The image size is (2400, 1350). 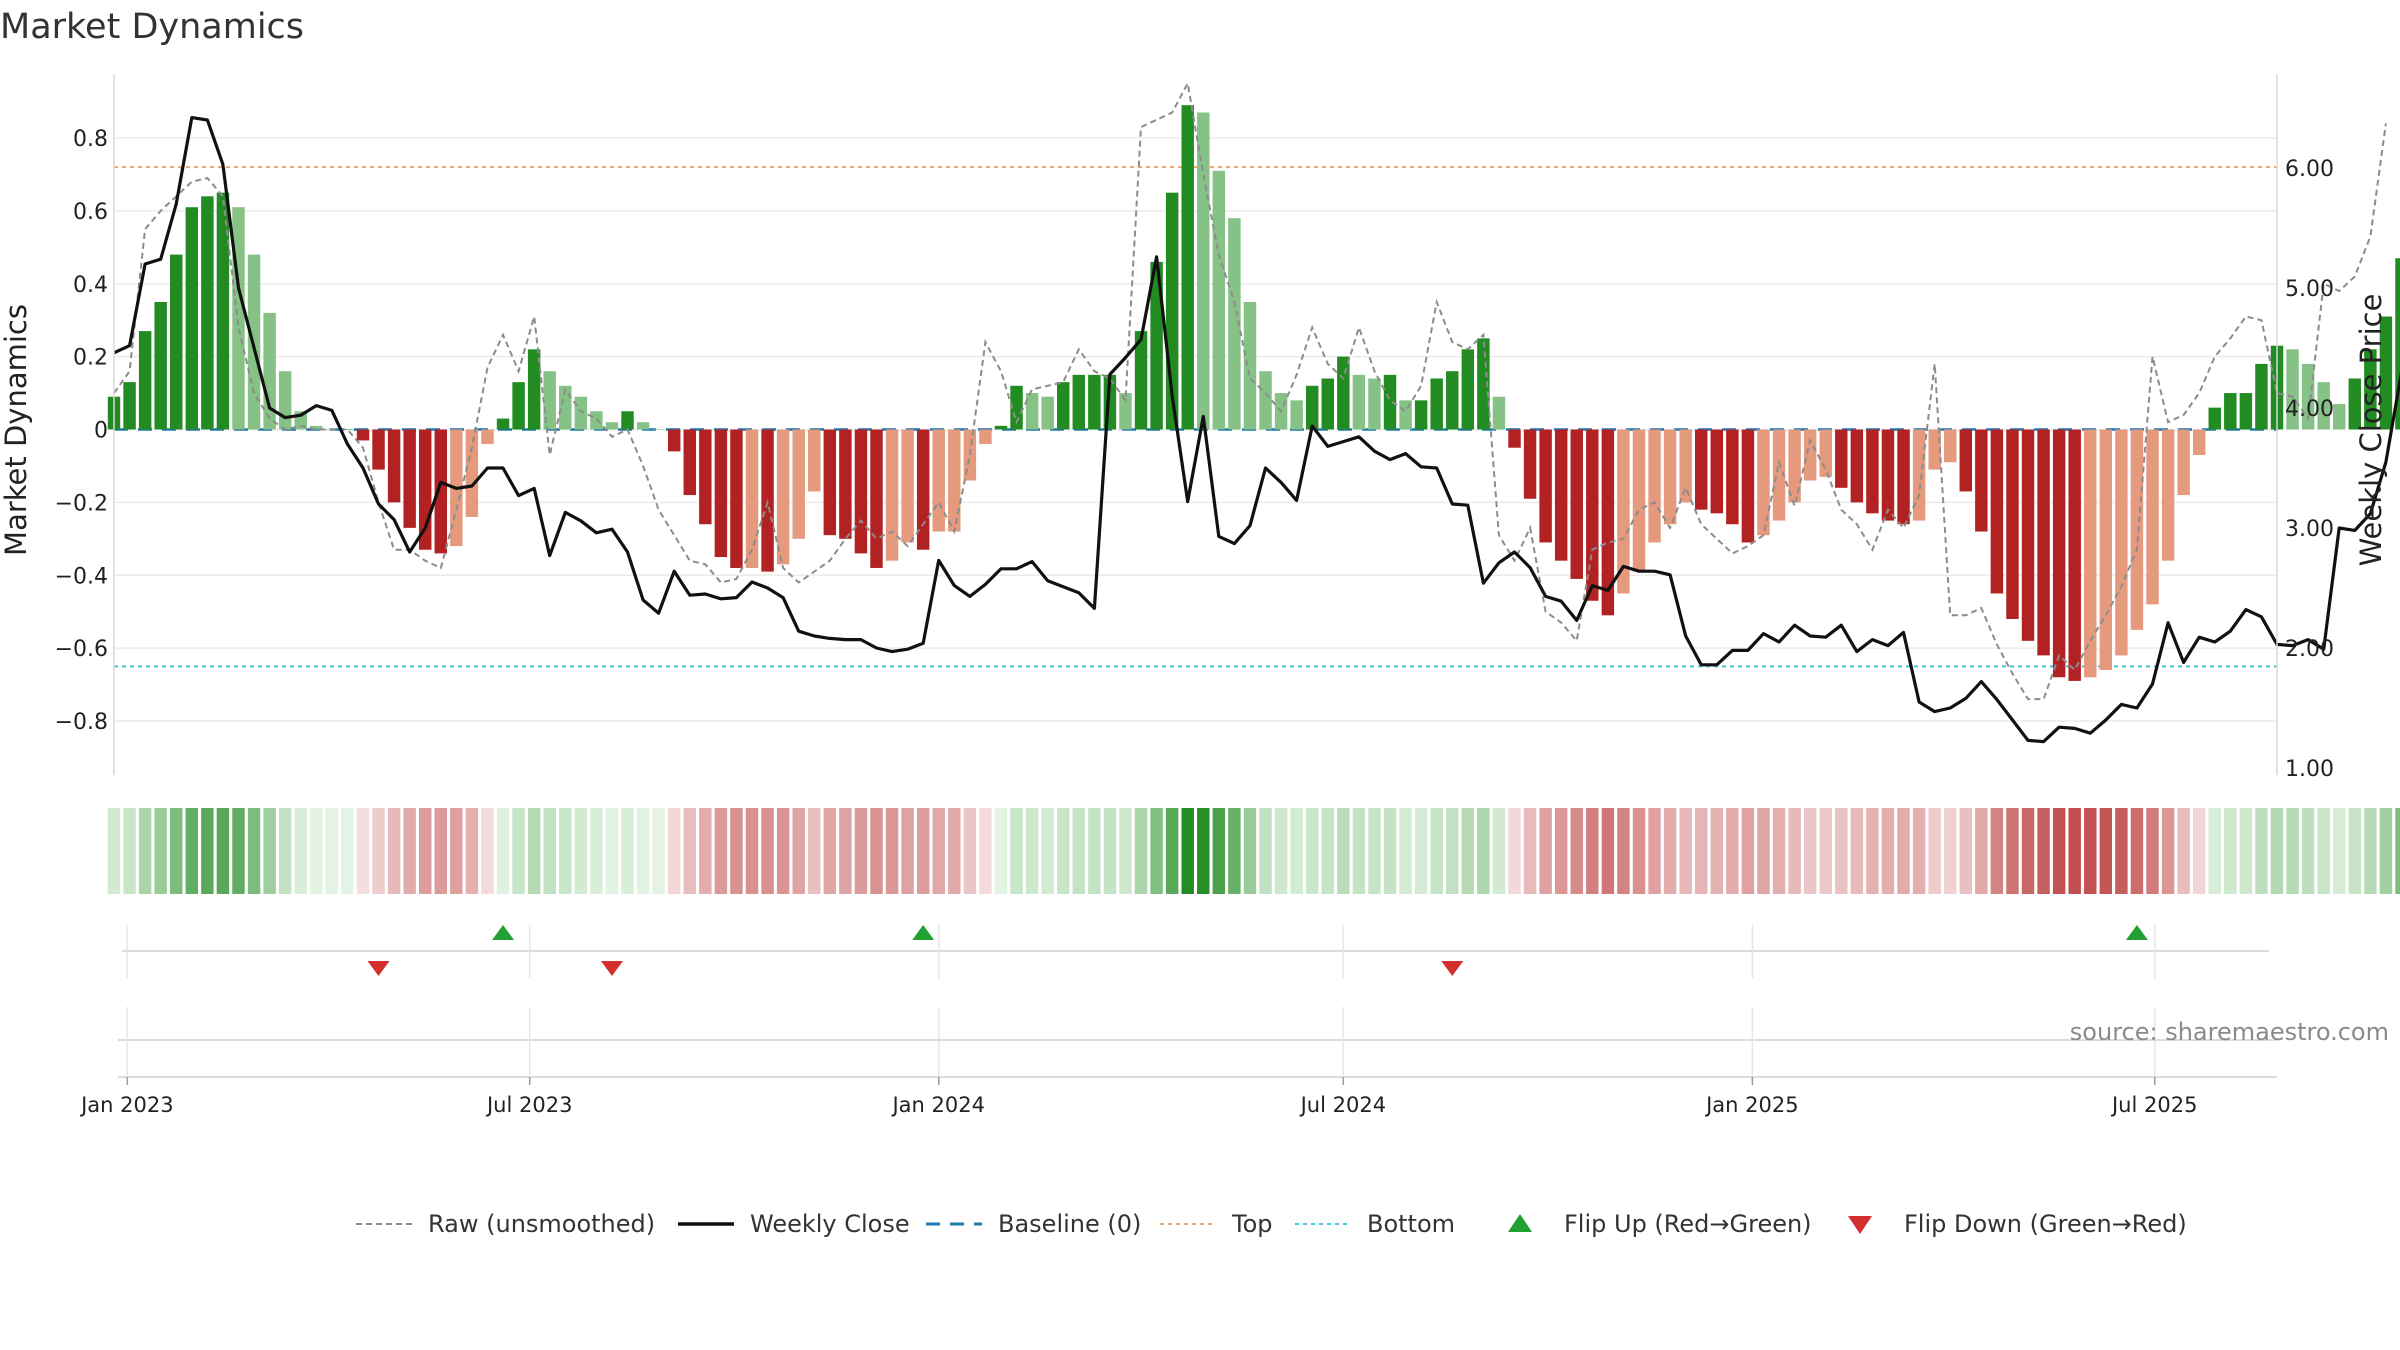 I want to click on y-tick-label: 0.8, so click(x=90, y=139).